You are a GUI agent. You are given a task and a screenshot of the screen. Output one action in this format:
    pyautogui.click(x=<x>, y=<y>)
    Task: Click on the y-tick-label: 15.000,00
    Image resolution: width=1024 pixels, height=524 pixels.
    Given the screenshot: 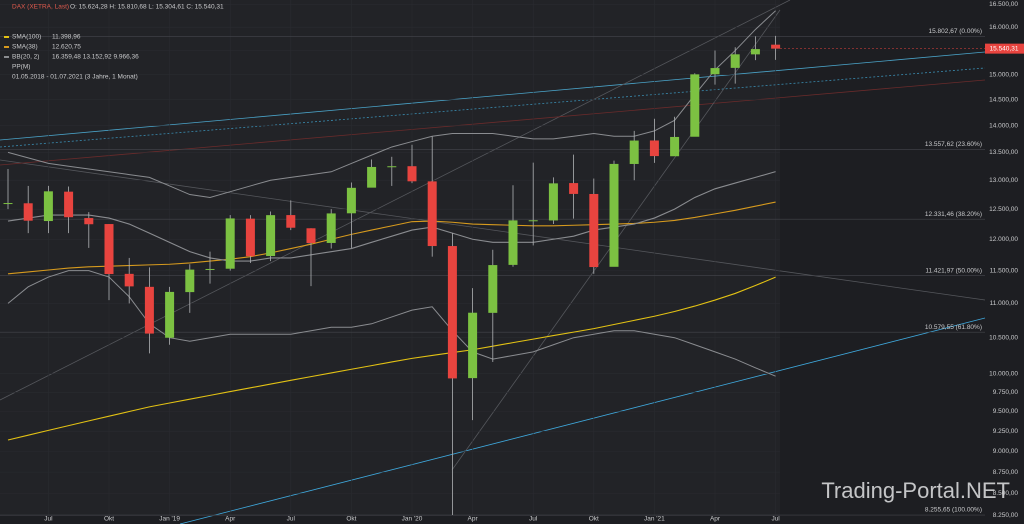 What is the action you would take?
    pyautogui.click(x=1003, y=74)
    